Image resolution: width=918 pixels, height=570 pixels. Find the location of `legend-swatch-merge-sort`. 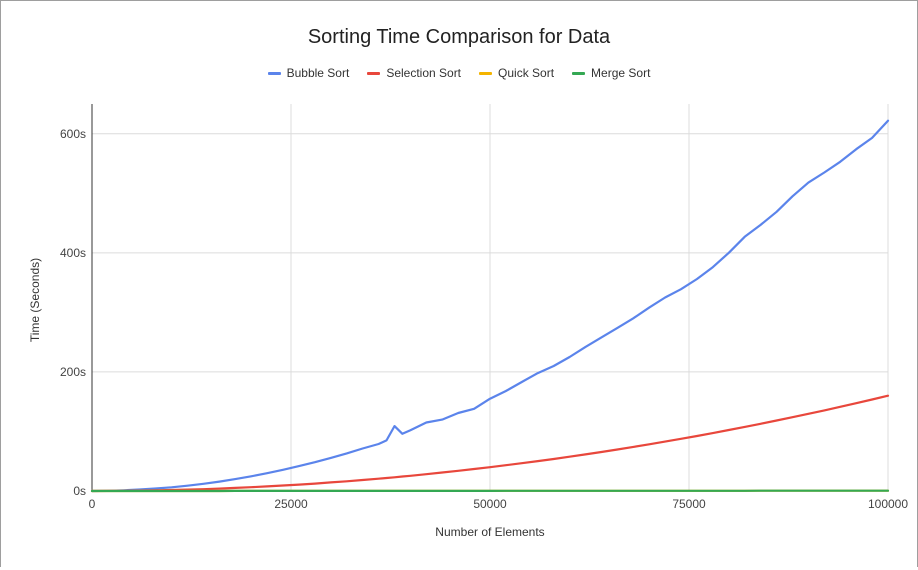

legend-swatch-merge-sort is located at coordinates (579, 73).